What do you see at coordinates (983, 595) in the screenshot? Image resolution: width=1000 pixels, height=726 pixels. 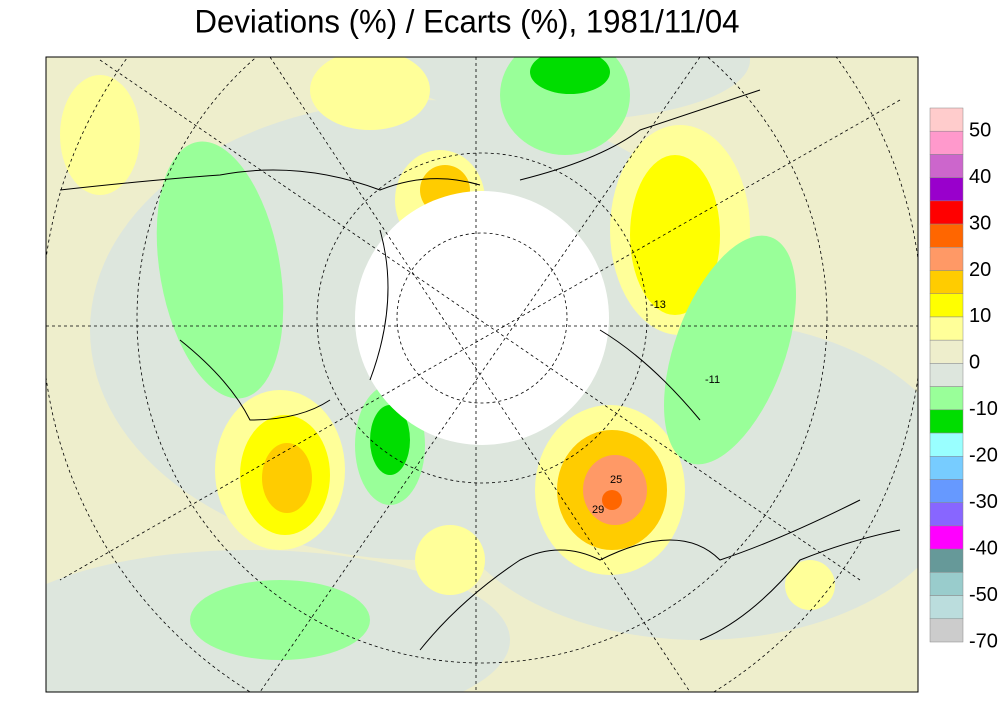 I see `legend-label: -50` at bounding box center [983, 595].